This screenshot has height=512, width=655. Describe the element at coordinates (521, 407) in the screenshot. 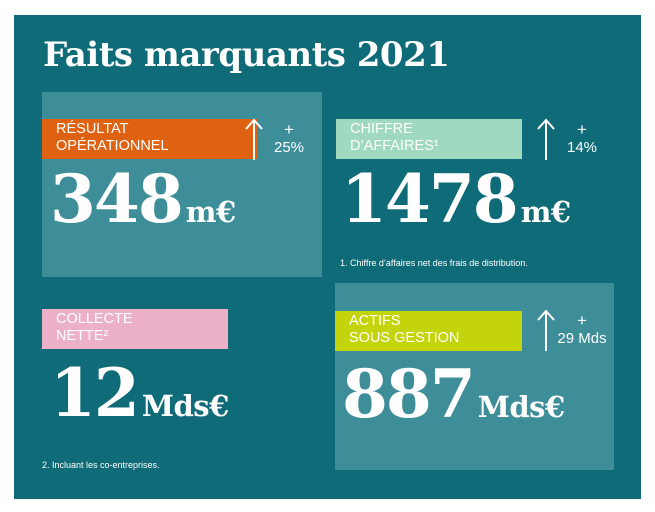

I see `actifs-unit: Mds€` at that location.